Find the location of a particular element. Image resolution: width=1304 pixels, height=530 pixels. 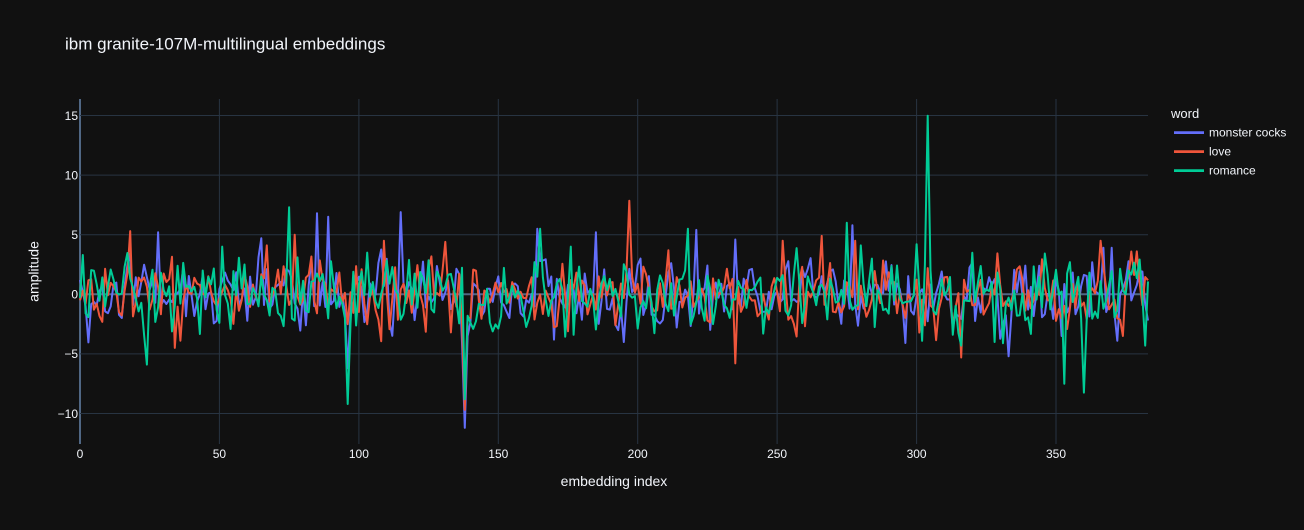

svg-text: 200 is located at coordinates (638, 454).